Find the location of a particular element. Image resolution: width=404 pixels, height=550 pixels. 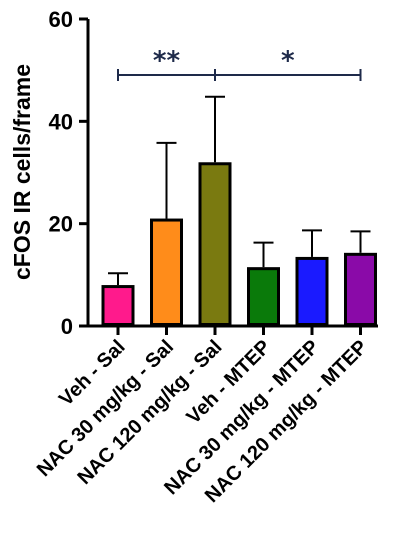

significance-label: ** is located at coordinates (167, 61).